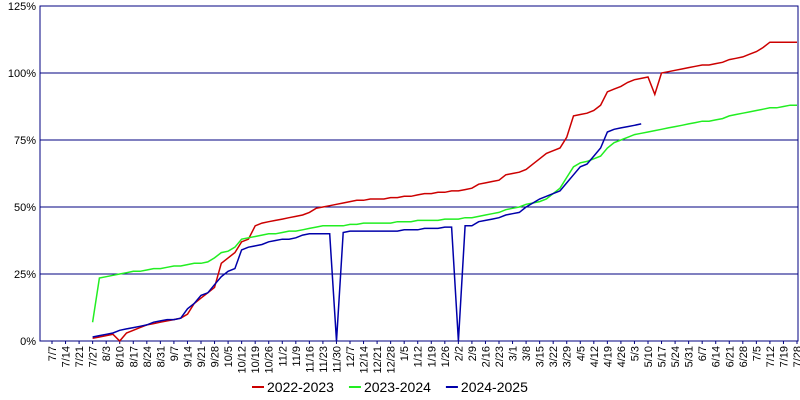 The image size is (800, 400). What do you see at coordinates (216, 356) in the screenshot?
I see `x-tick-label: 9/28` at bounding box center [216, 356].